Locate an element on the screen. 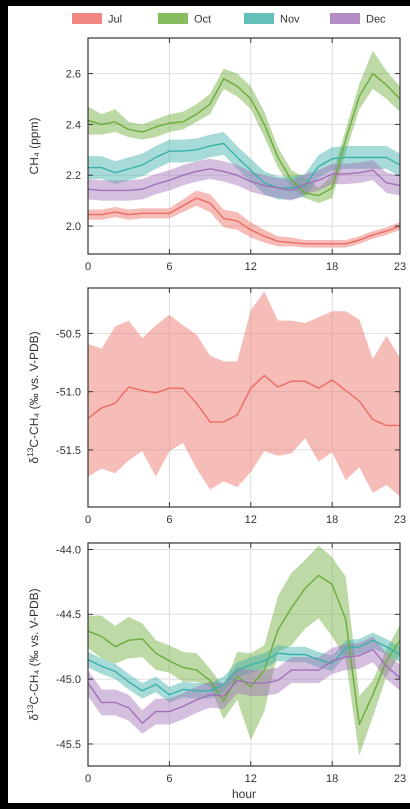  y-tick-label: -51.5 is located at coordinates (68, 450).